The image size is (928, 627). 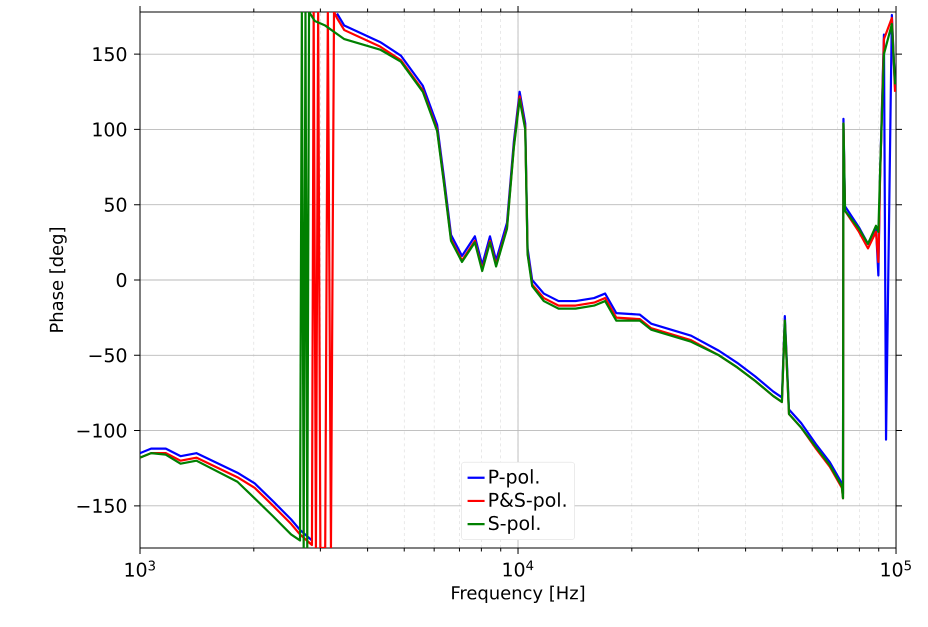 What do you see at coordinates (514, 478) in the screenshot?
I see `legend-label: P-pol.` at bounding box center [514, 478].